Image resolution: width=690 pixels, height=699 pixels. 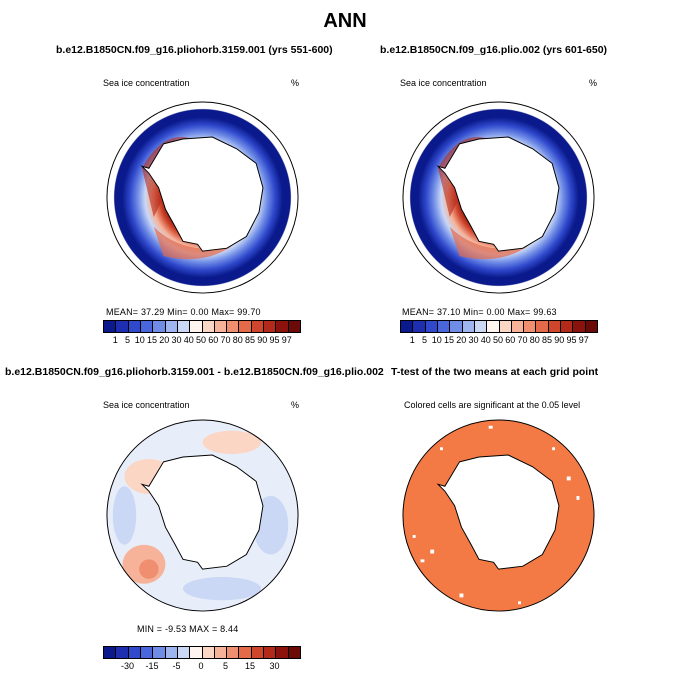 I want to click on cb1-tick: 15, so click(x=152, y=340).